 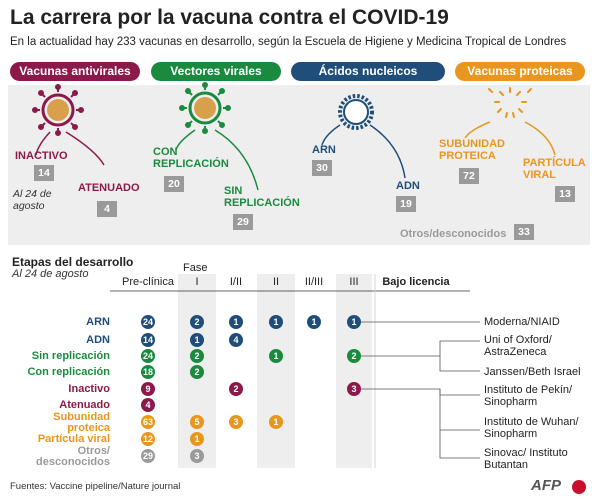 What do you see at coordinates (148, 456) in the screenshot?
I see `count-dot: 29` at bounding box center [148, 456].